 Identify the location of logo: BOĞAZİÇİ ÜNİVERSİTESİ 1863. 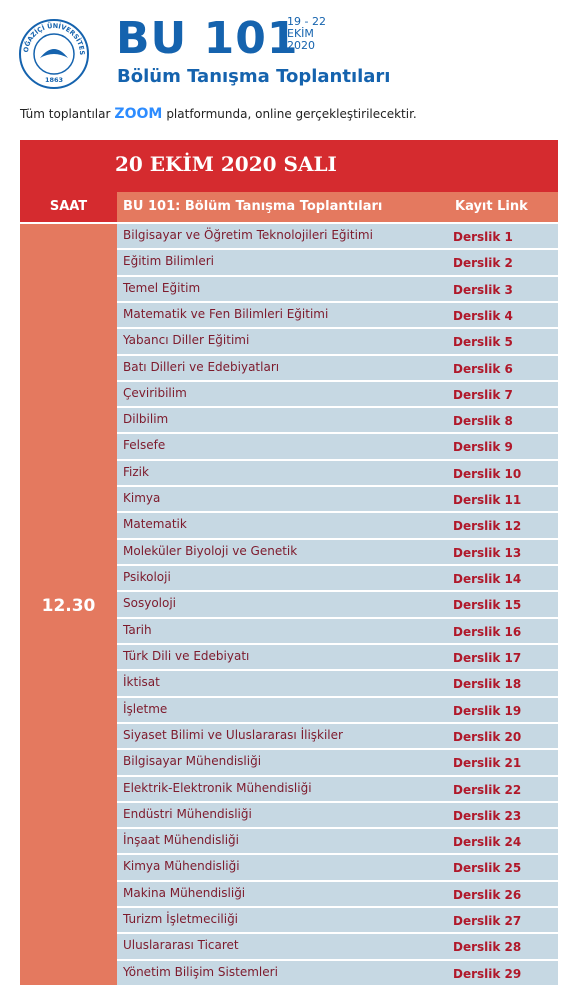
(53, 53).